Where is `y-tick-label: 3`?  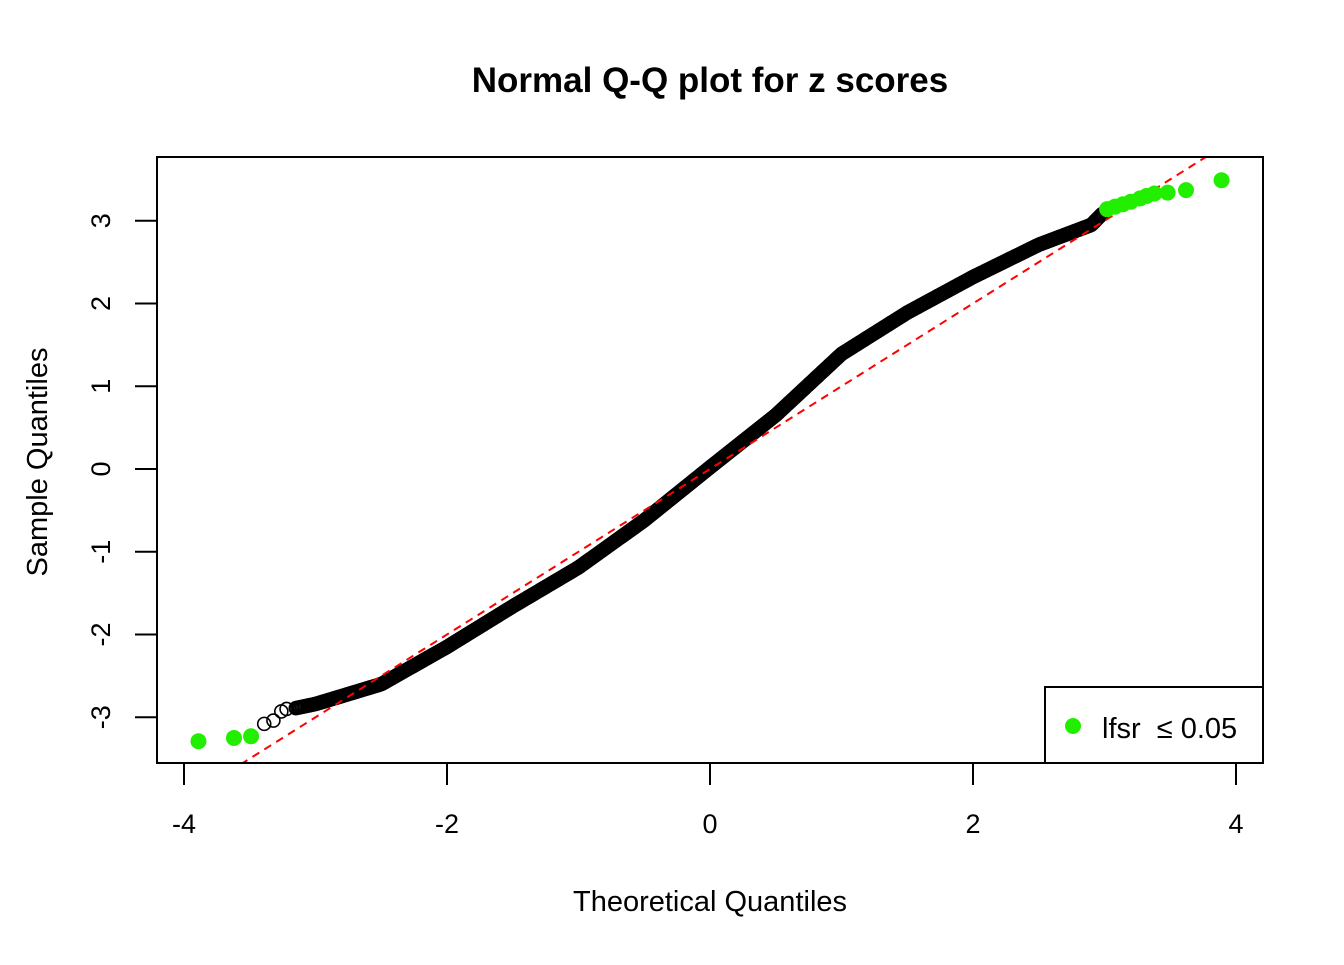 y-tick-label: 3 is located at coordinates (101, 220).